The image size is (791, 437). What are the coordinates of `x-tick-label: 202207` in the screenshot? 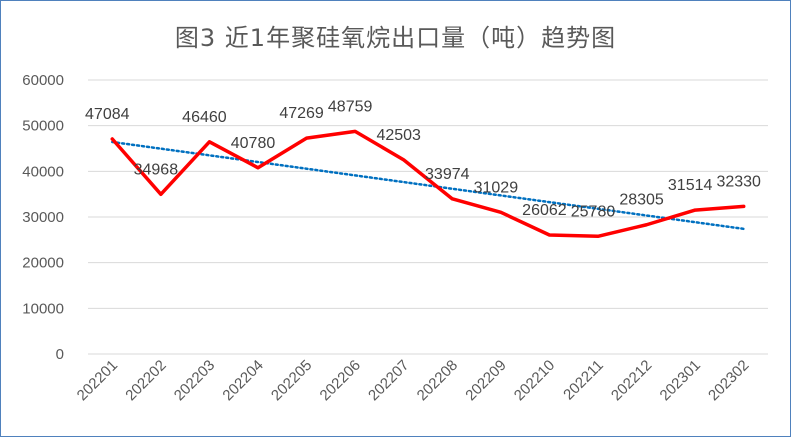 It's located at (388, 380).